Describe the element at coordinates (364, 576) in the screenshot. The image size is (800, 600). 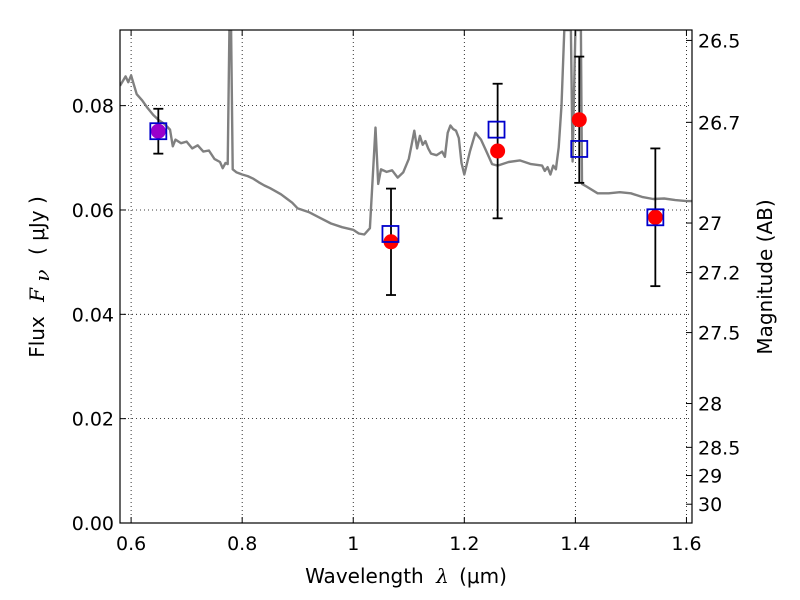
I see `x-axis-label-prefix: Wavelength` at that location.